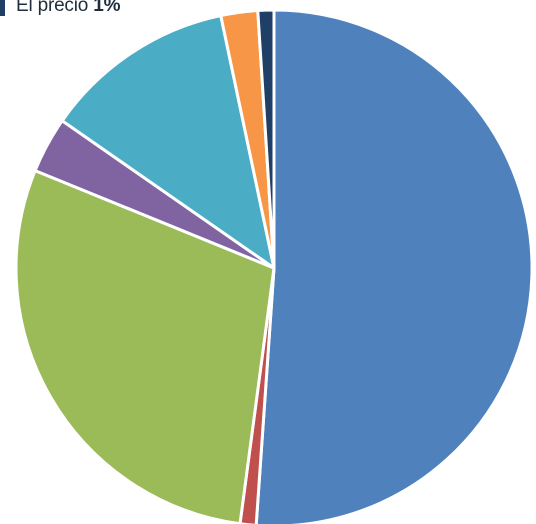 The image size is (536, 524). What do you see at coordinates (52, 8) in the screenshot?
I see `legend-label: El precio` at bounding box center [52, 8].